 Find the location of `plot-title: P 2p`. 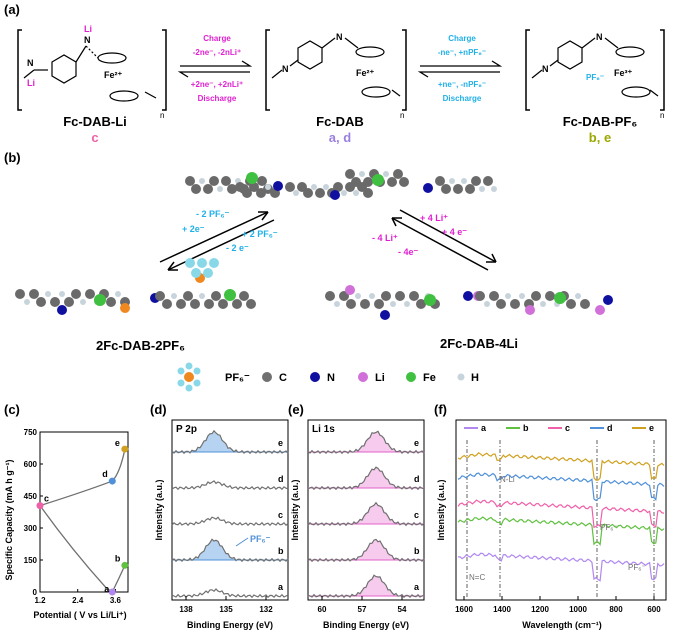

plot-title: P 2p is located at coordinates (186, 429).